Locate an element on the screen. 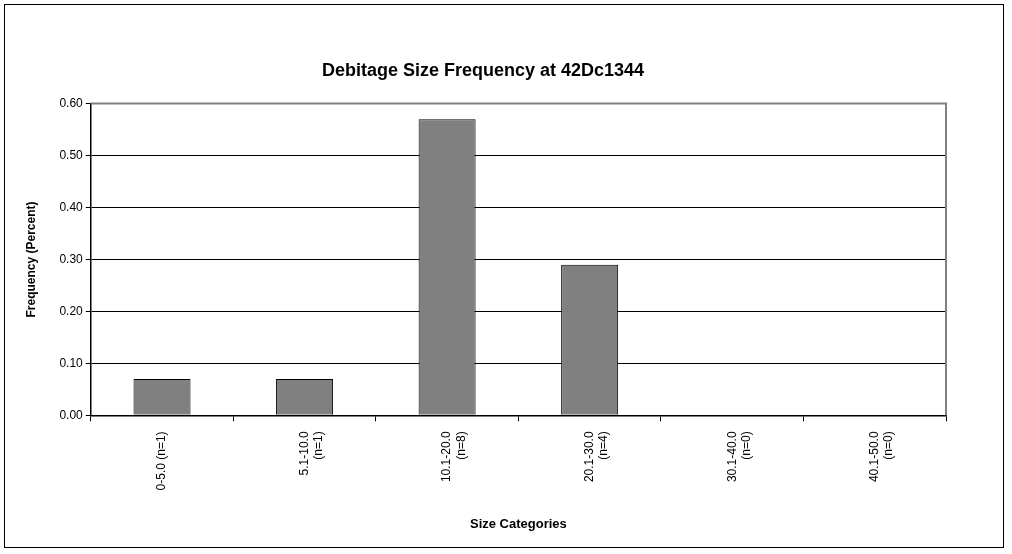 Image resolution: width=1012 pixels, height=554 pixels. x-tick-label: 10.1-20.0 (n=8) is located at coordinates (453, 457).